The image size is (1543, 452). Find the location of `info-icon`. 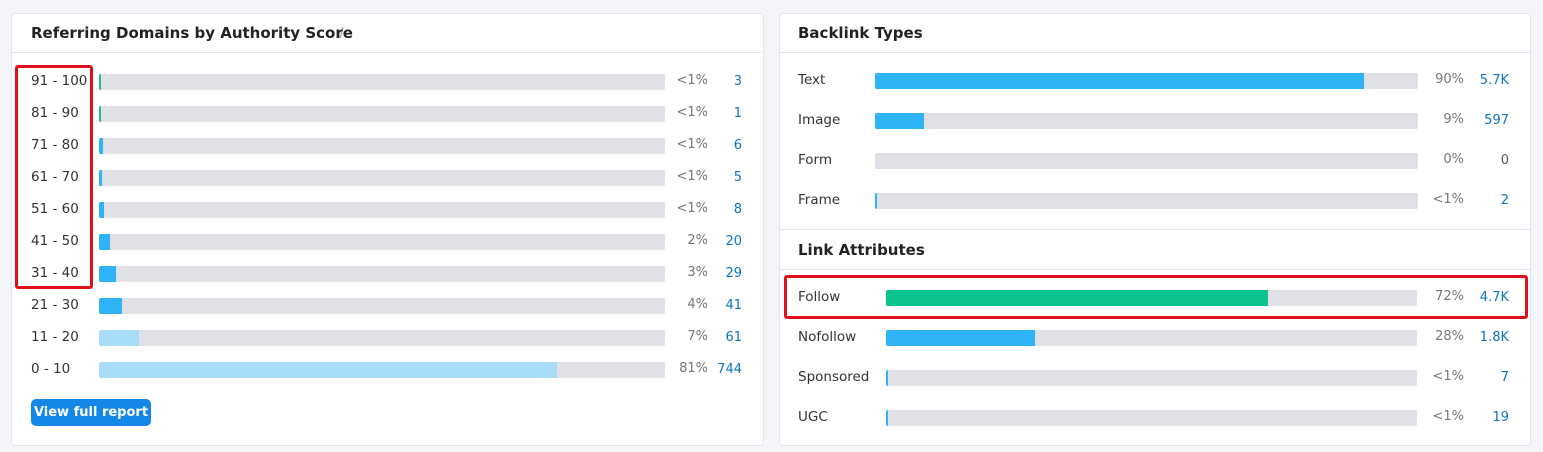

info-icon is located at coordinates (341, 33).